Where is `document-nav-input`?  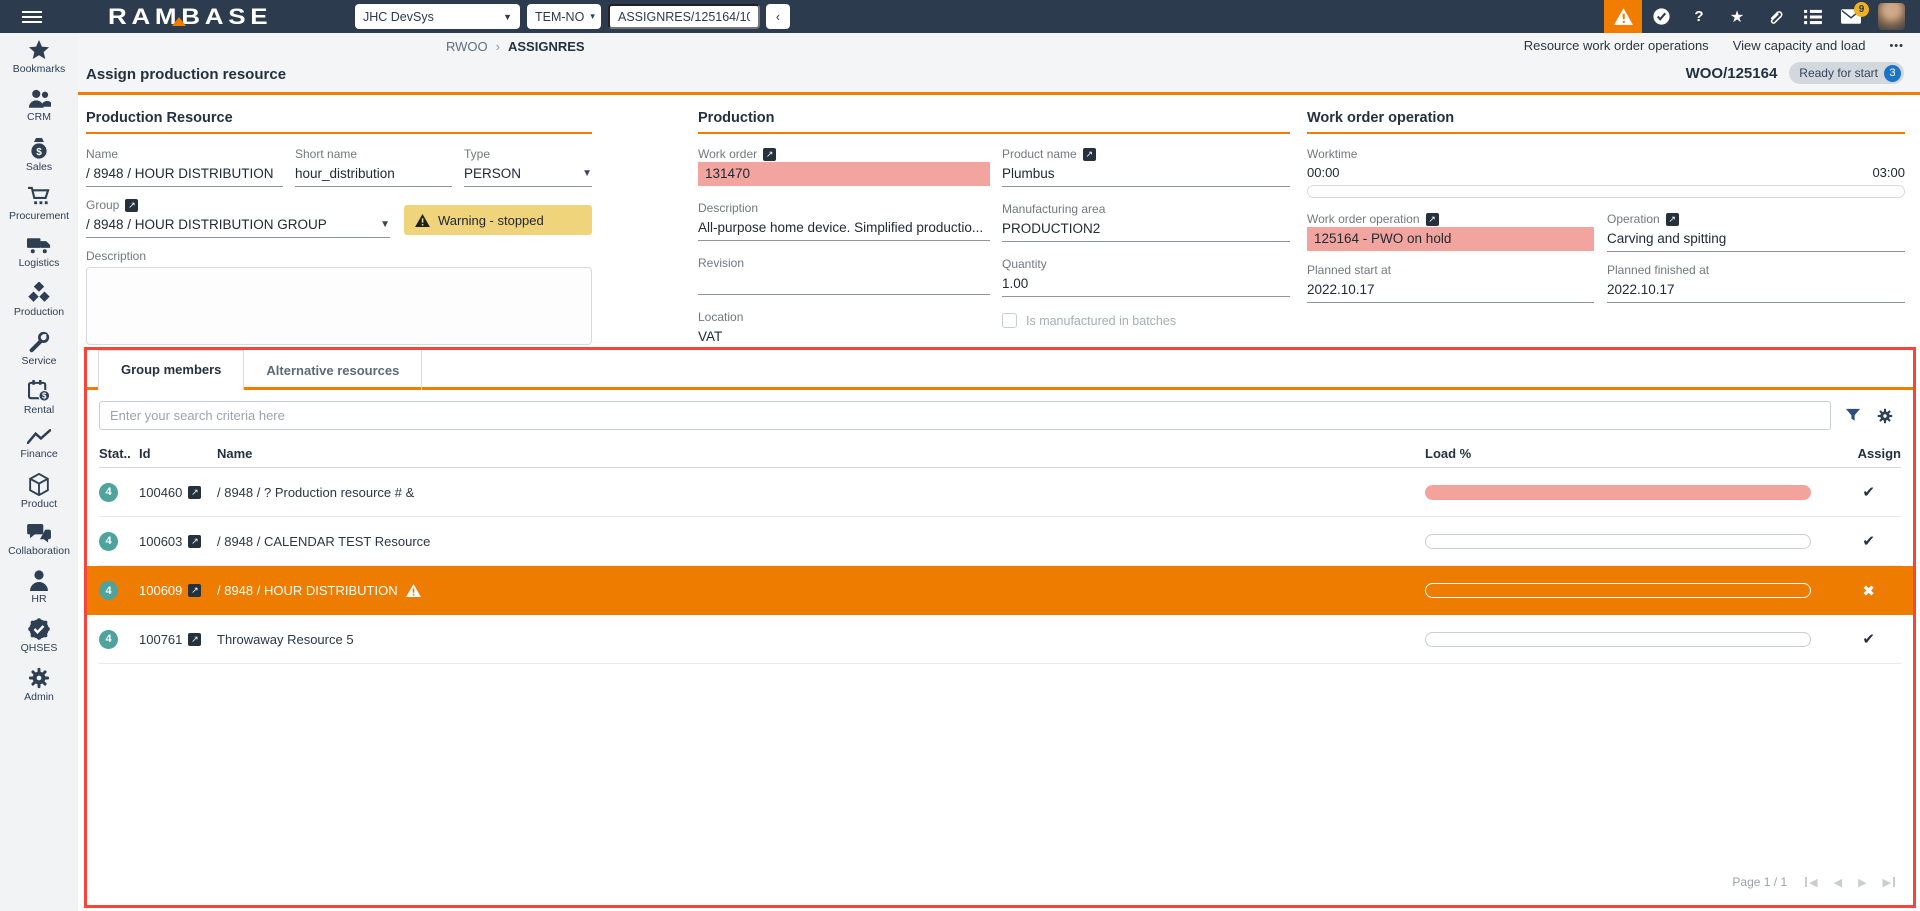
document-nav-input is located at coordinates (684, 16).